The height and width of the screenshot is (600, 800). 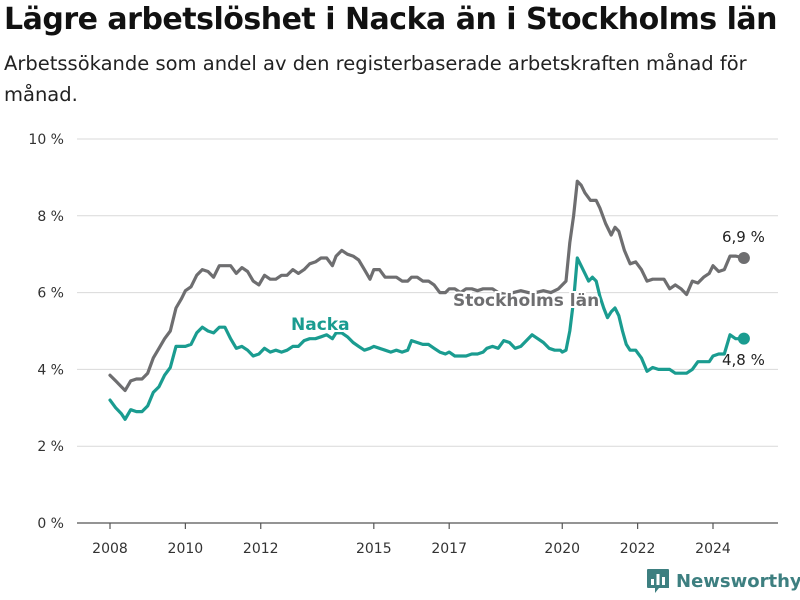 I want to click on x-tick-label: 2020, so click(x=562, y=549).